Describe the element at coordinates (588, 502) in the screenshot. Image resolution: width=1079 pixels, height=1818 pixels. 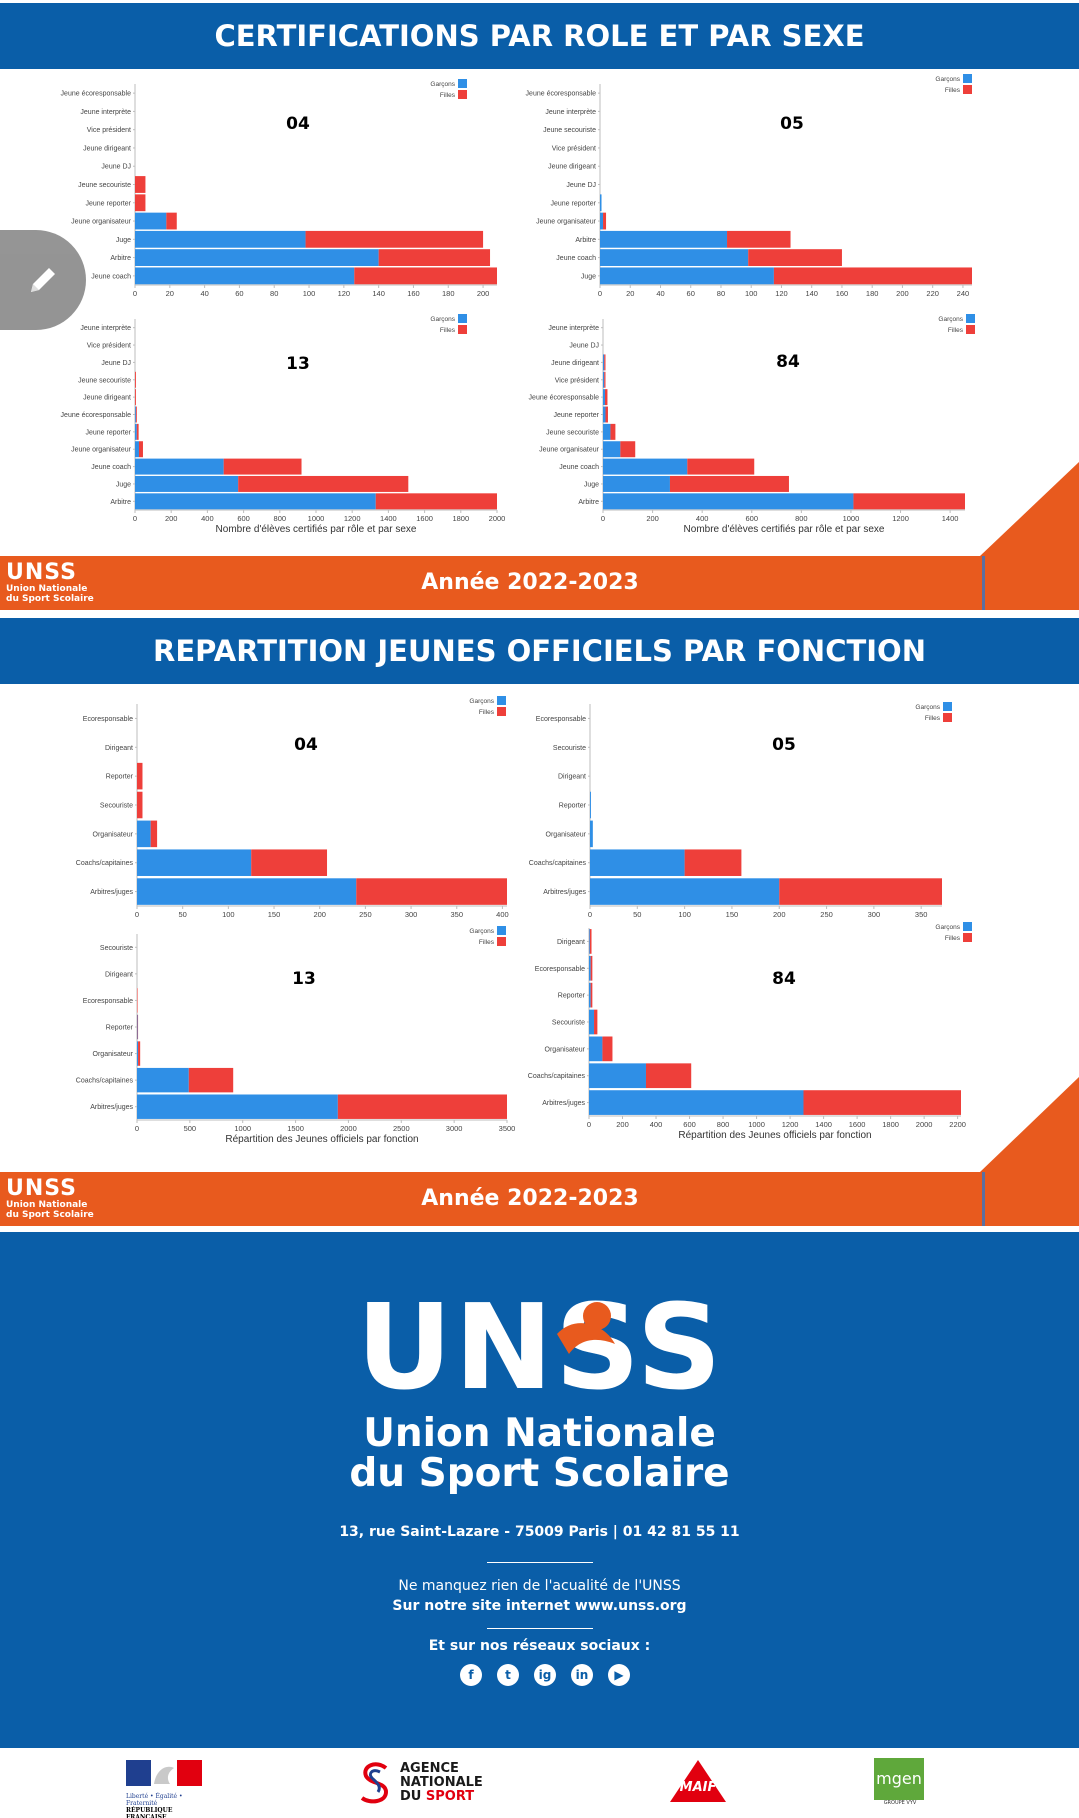
I see `category-label: Arbitre` at that location.